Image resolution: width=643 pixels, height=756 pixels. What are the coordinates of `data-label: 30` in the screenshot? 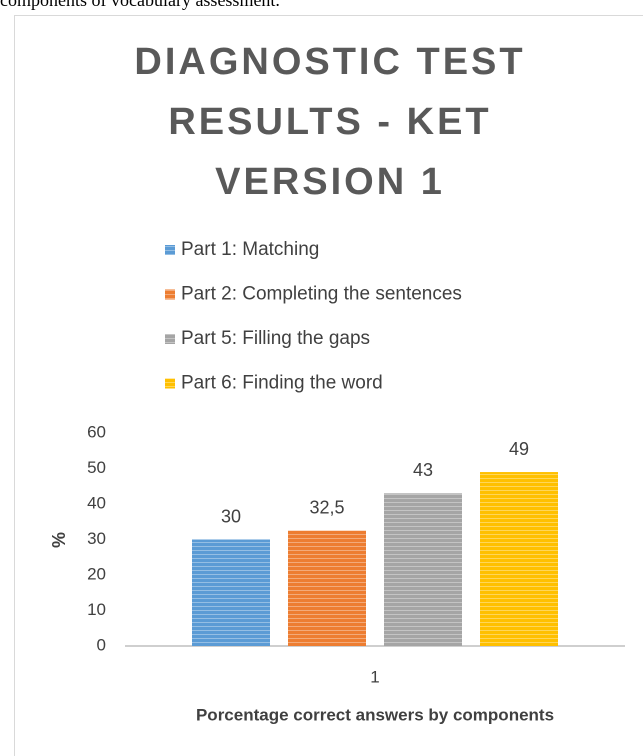 It's located at (231, 516).